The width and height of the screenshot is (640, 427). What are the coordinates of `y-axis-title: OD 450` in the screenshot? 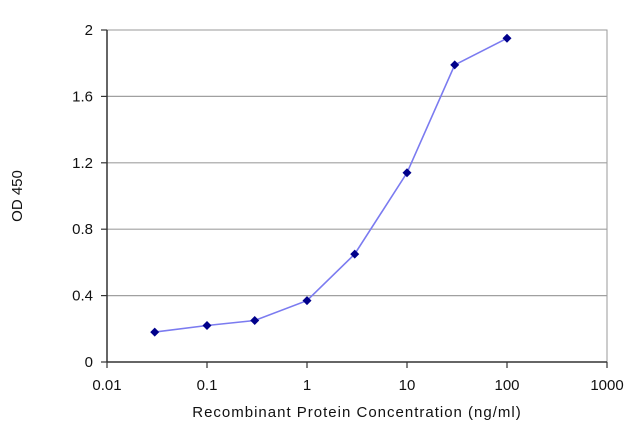 It's located at (17, 196).